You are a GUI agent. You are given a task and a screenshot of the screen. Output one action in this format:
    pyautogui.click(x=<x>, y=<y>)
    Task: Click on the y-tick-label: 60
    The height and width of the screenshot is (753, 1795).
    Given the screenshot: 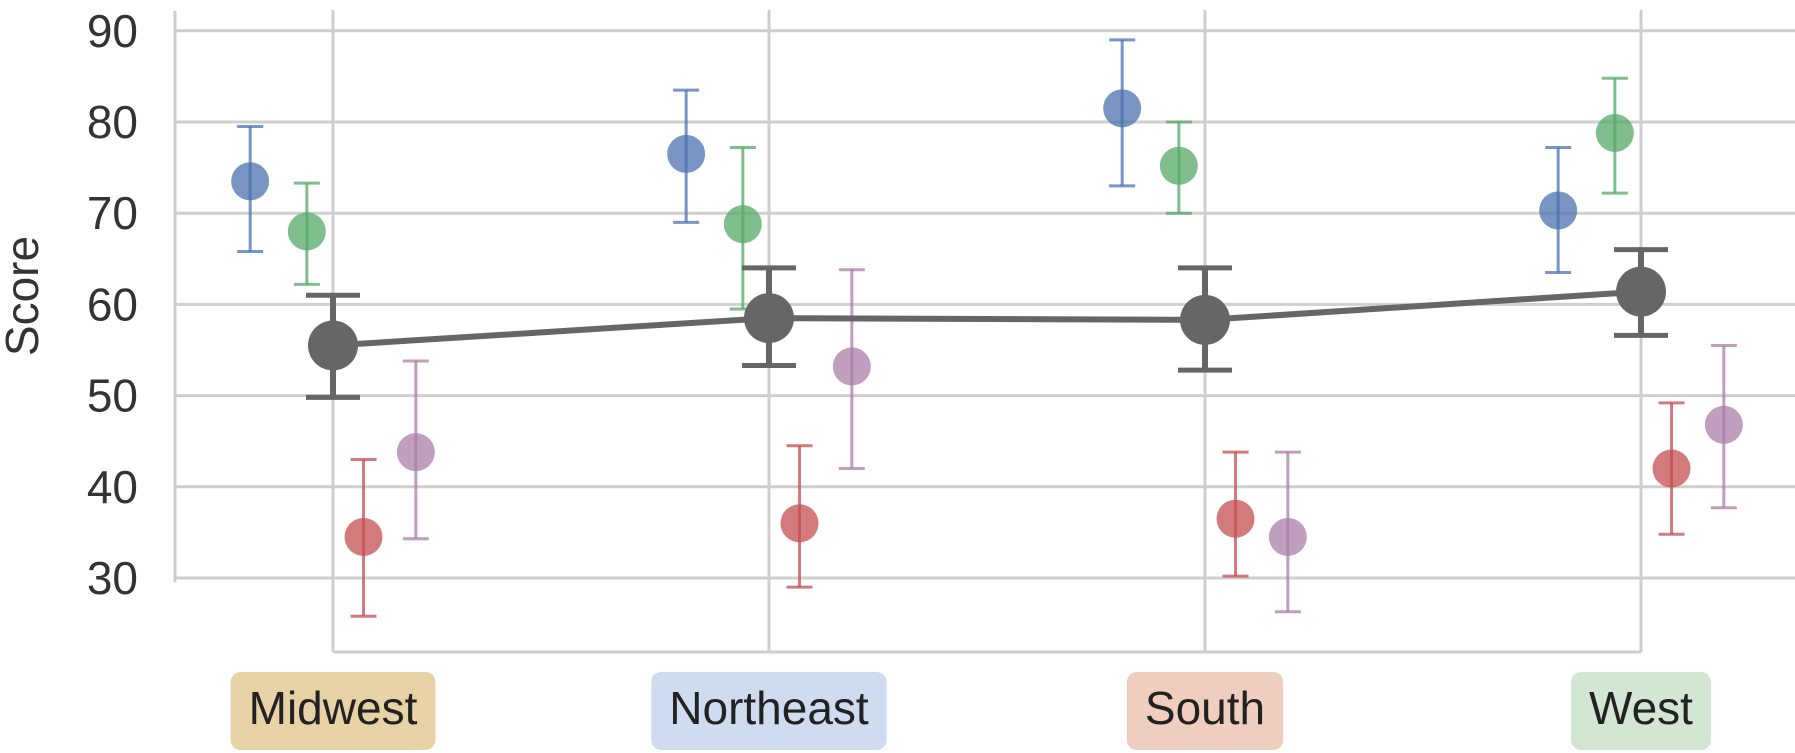 What is the action you would take?
    pyautogui.click(x=112, y=304)
    